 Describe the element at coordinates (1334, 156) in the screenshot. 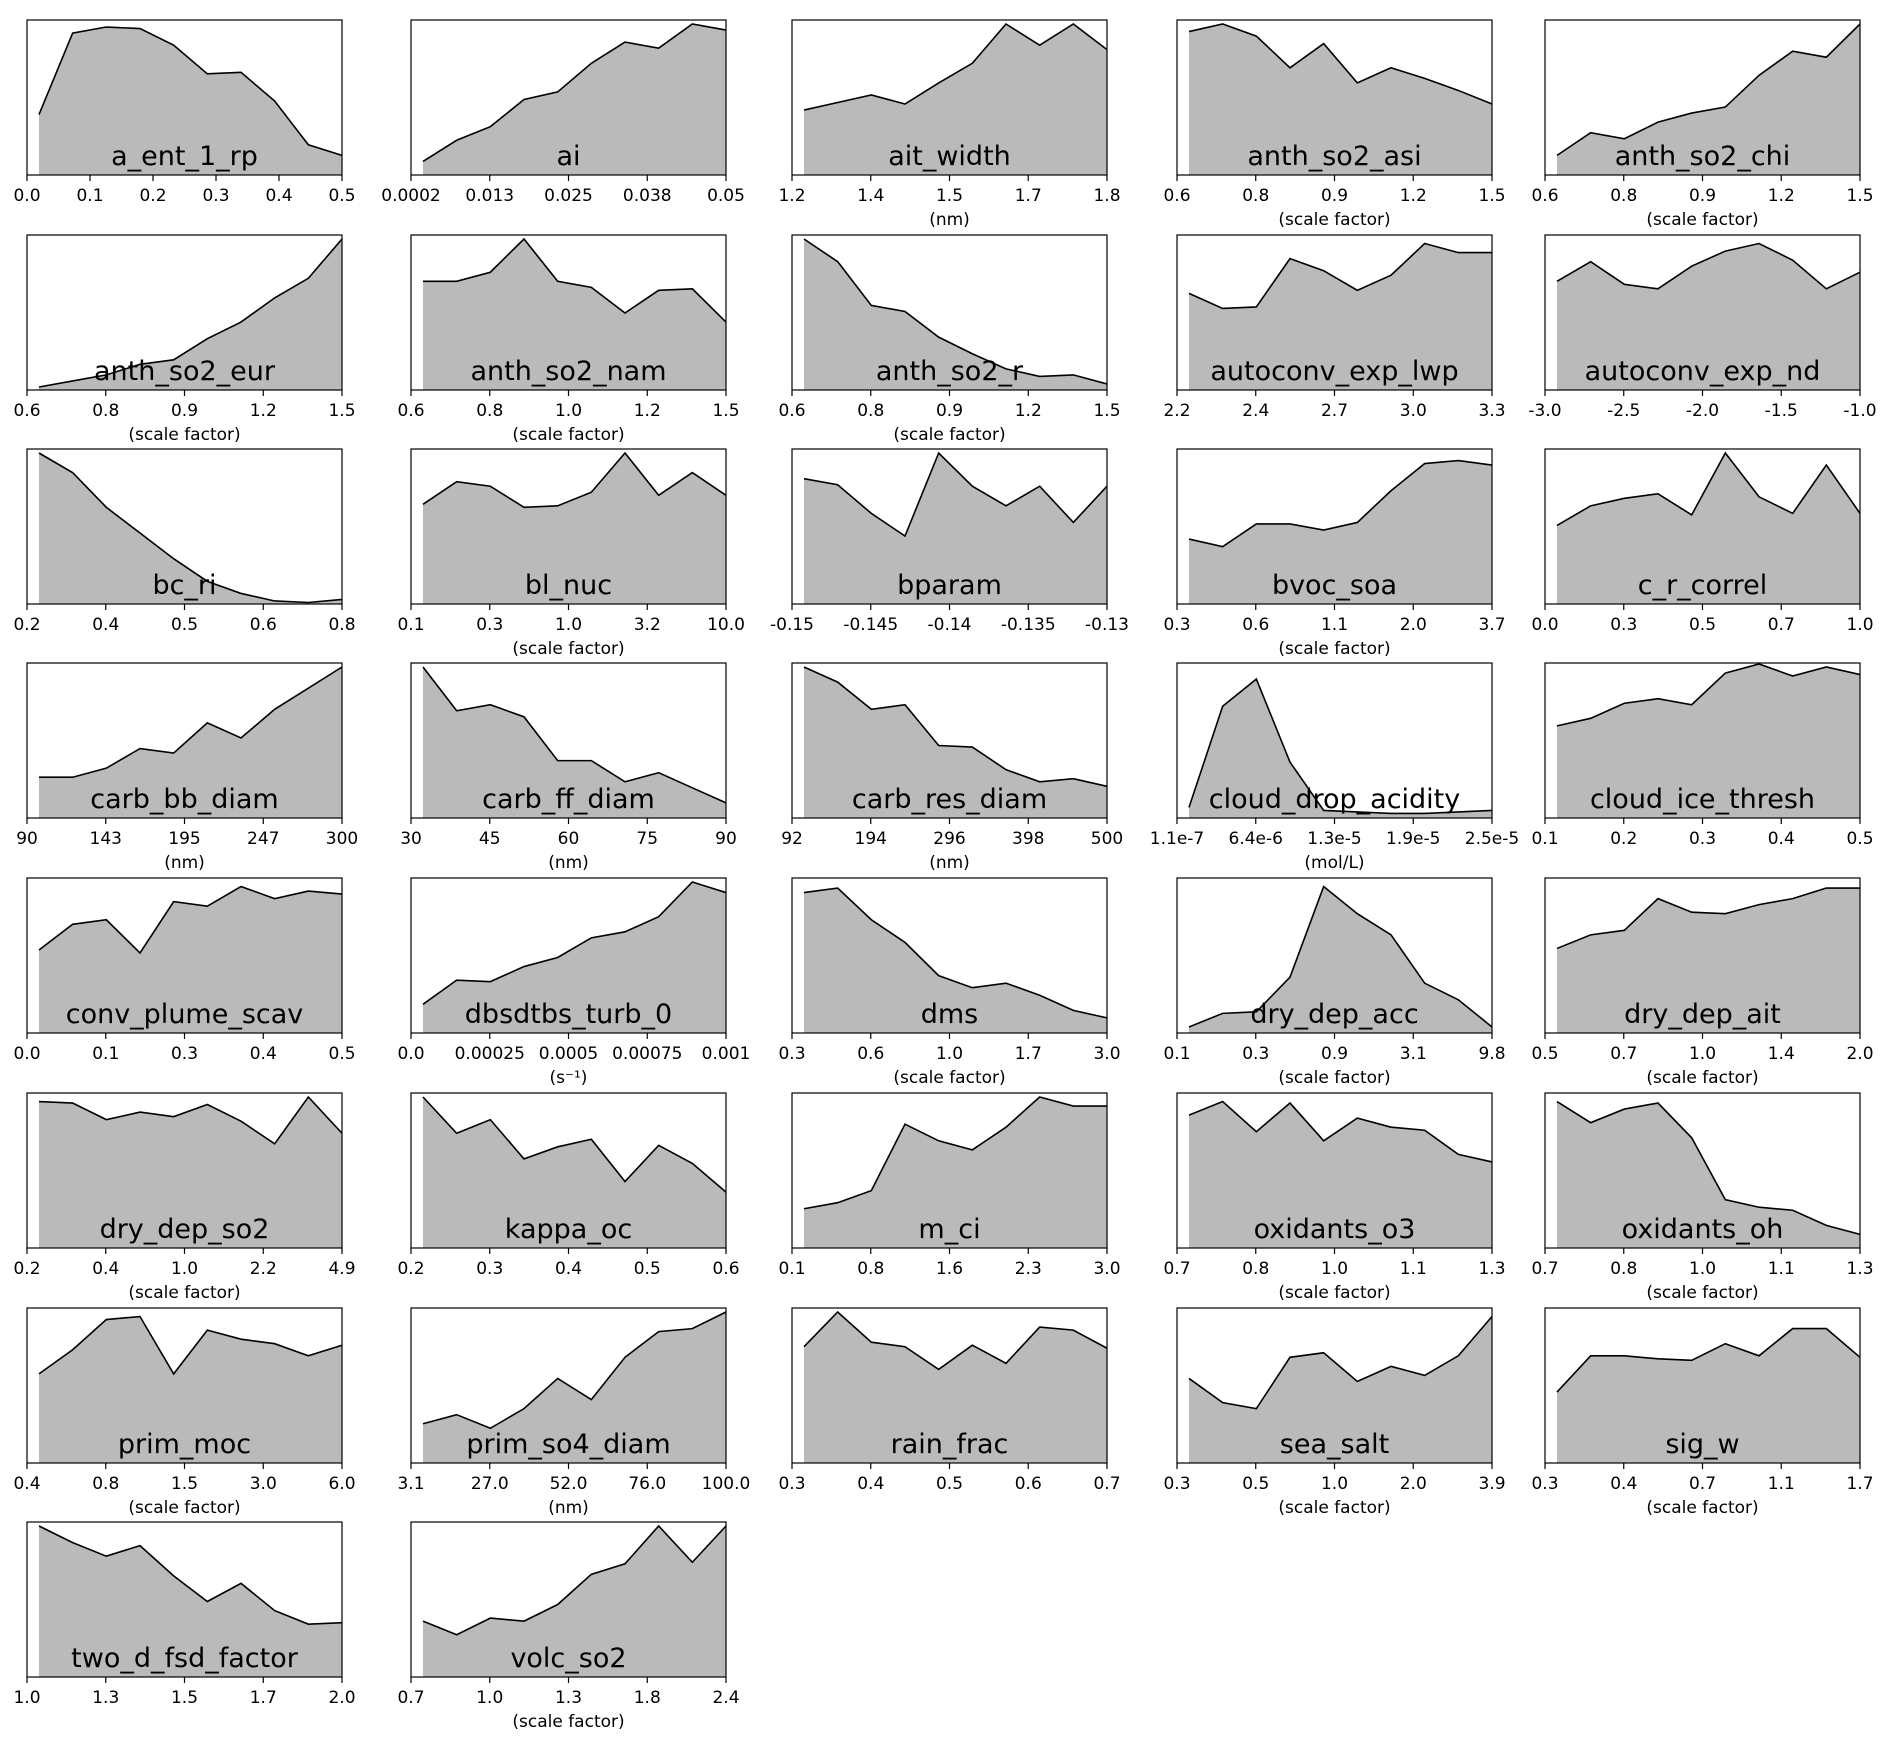

I see `subplot-title: anth_so2_asi` at that location.